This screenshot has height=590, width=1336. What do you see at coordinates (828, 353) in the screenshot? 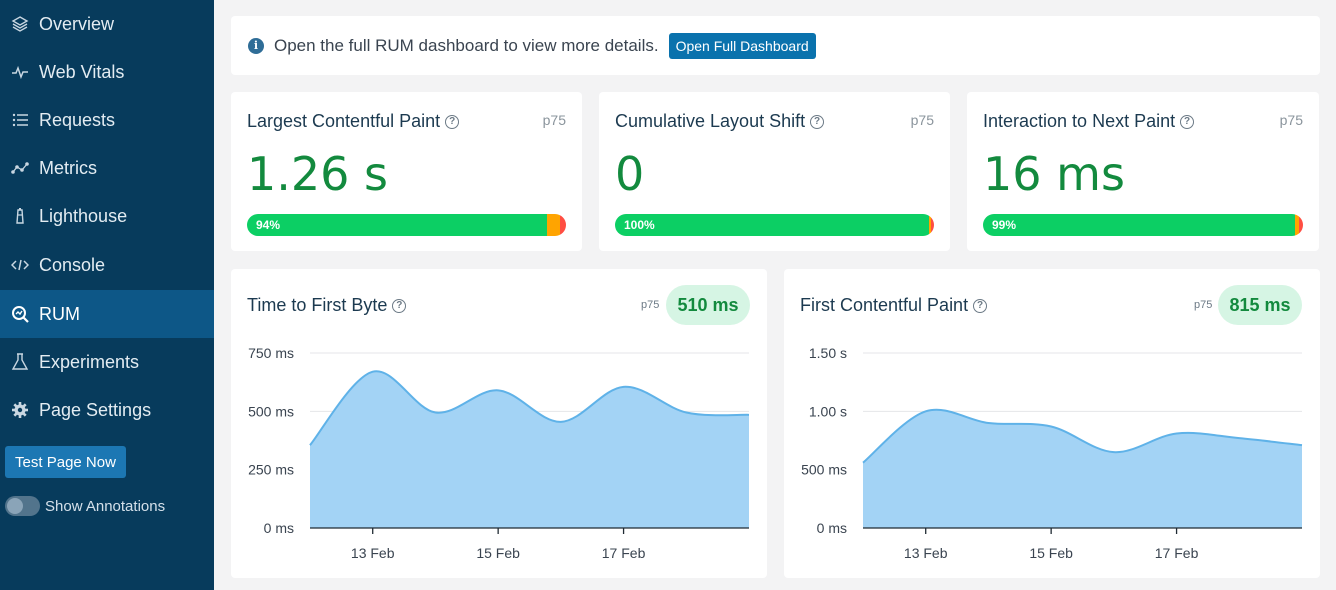
I see `y-tick-label: 1.50 s` at bounding box center [828, 353].